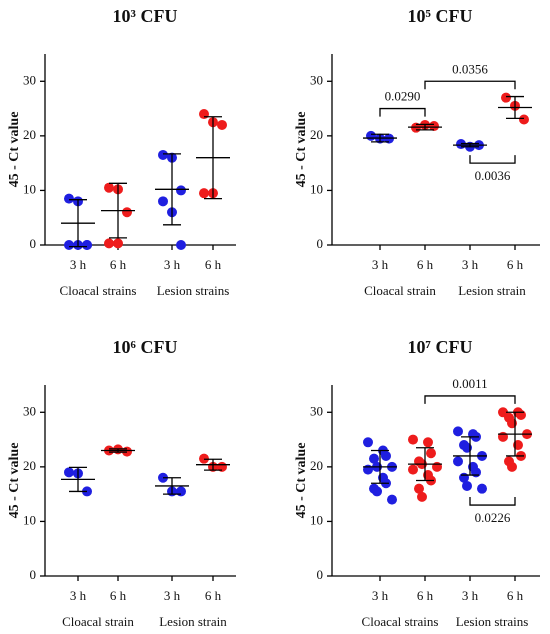 The image size is (550, 634). What do you see at coordinates (440, 16) in the screenshot?
I see `panel-title: 10⁵ CFU` at bounding box center [440, 16].